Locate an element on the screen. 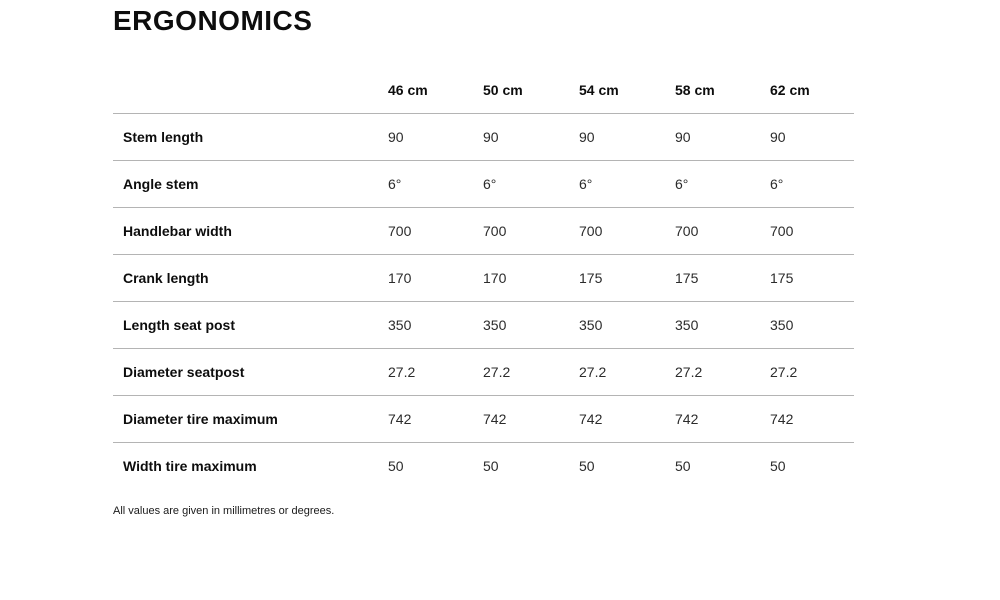  column-header-54cm: 54 cm is located at coordinates (627, 94).